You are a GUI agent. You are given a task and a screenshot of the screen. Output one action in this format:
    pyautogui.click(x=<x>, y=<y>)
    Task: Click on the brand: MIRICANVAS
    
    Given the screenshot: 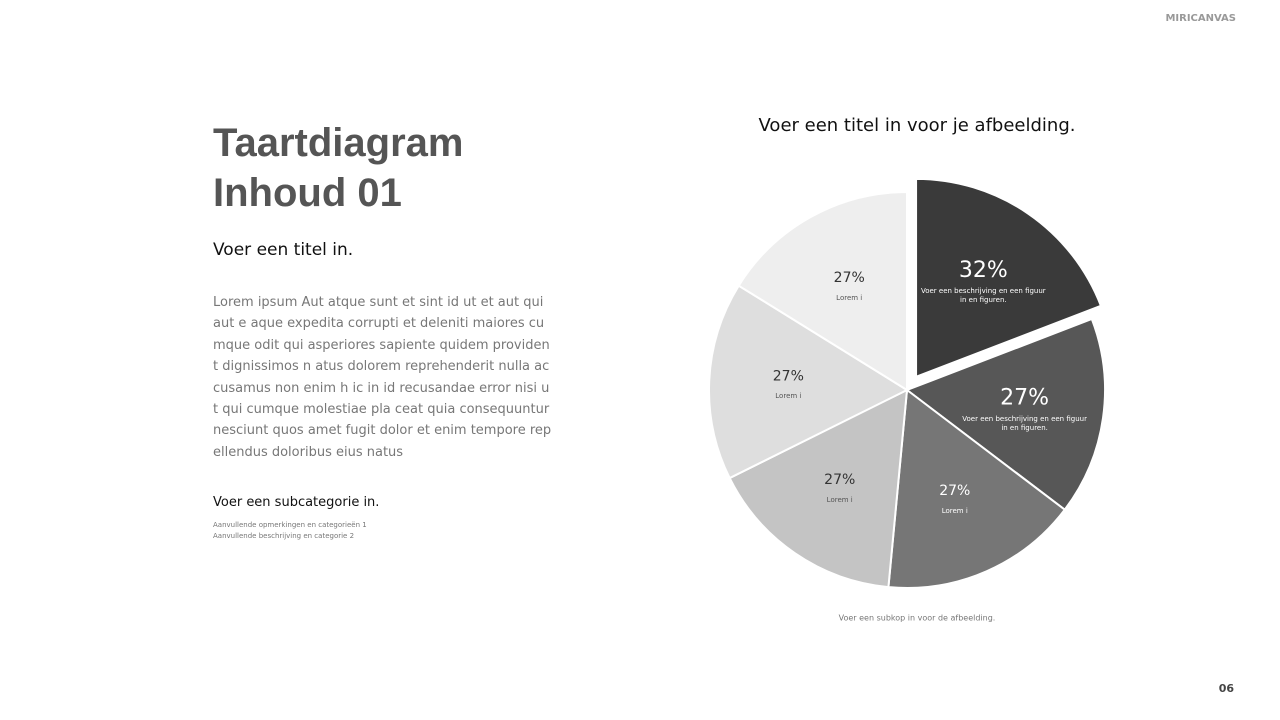 What is the action you would take?
    pyautogui.click(x=1200, y=18)
    